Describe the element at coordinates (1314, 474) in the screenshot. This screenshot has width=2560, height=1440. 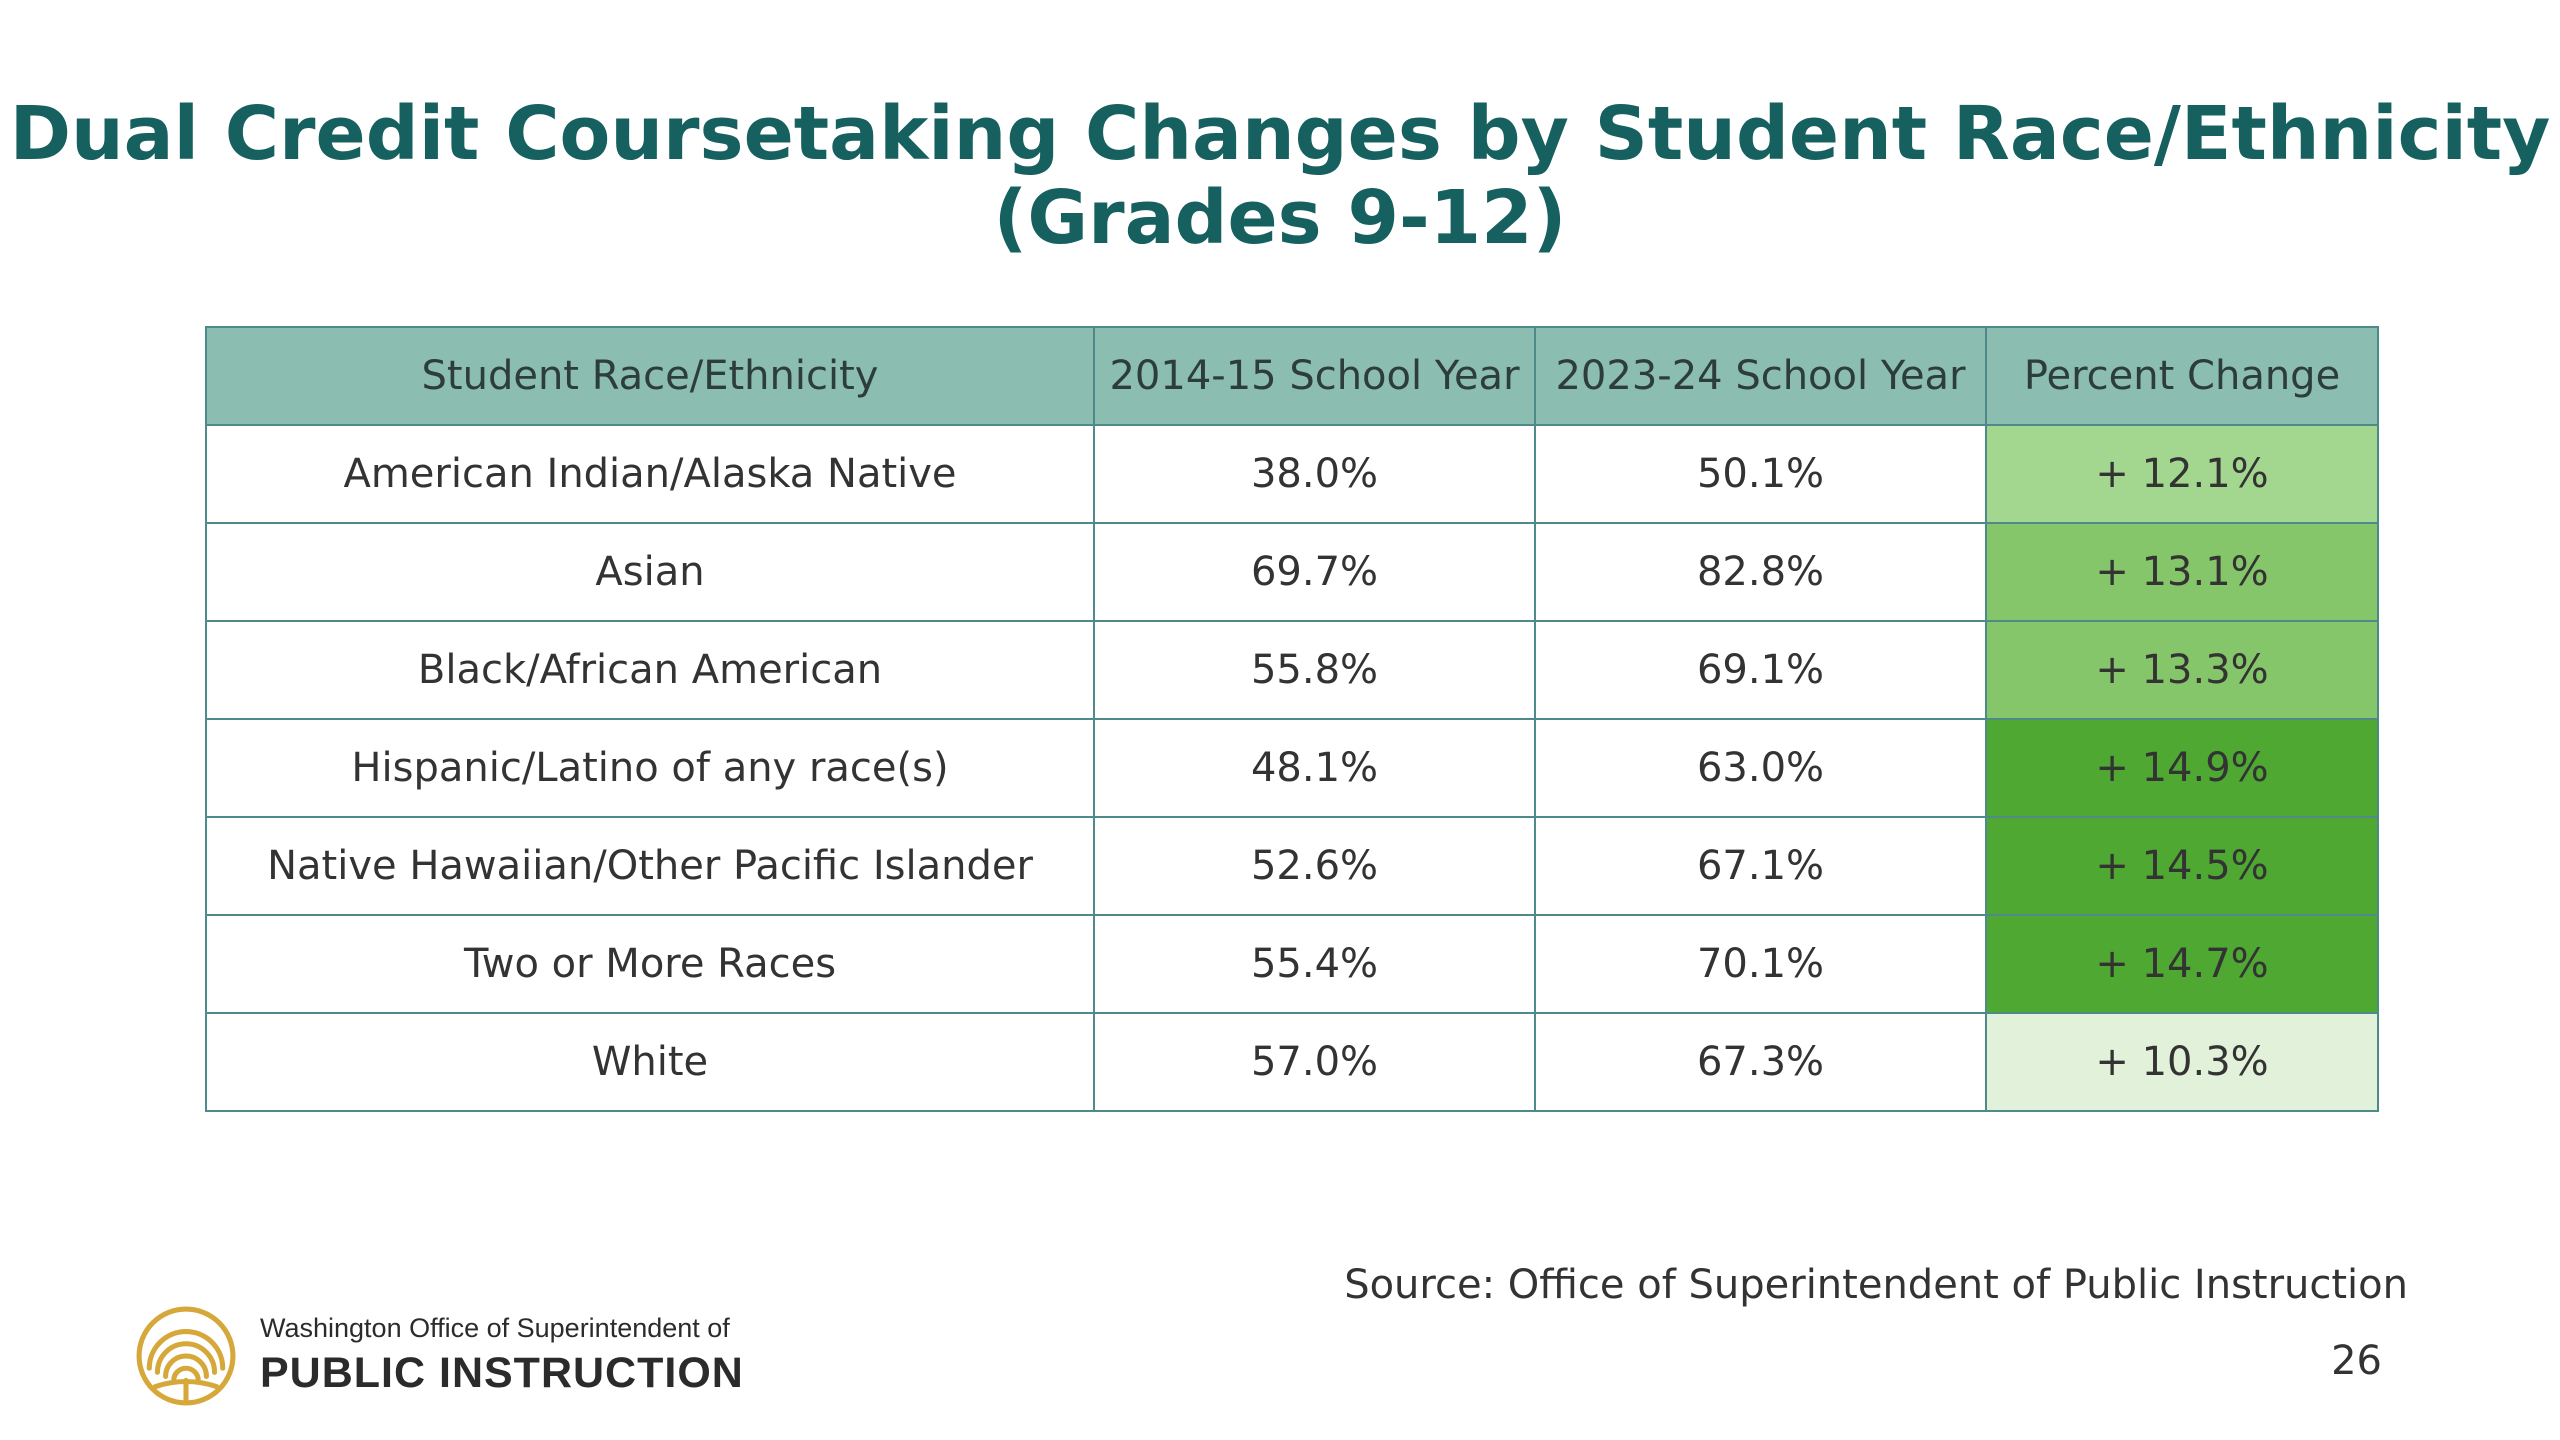
I see `year-2014-cell: 38.0%` at that location.